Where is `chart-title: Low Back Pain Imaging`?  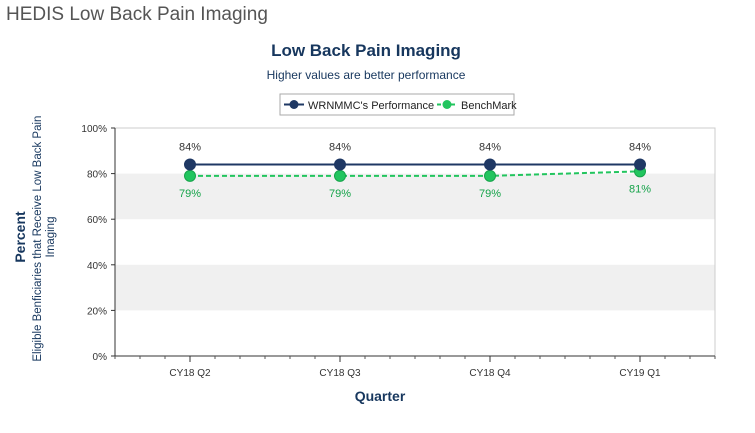
chart-title: Low Back Pain Imaging is located at coordinates (366, 50).